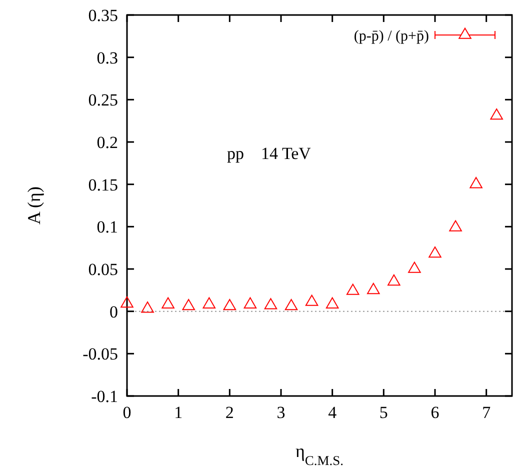 This screenshot has height=475, width=517. I want to click on y-tick-label: 0.35, so click(103, 15).